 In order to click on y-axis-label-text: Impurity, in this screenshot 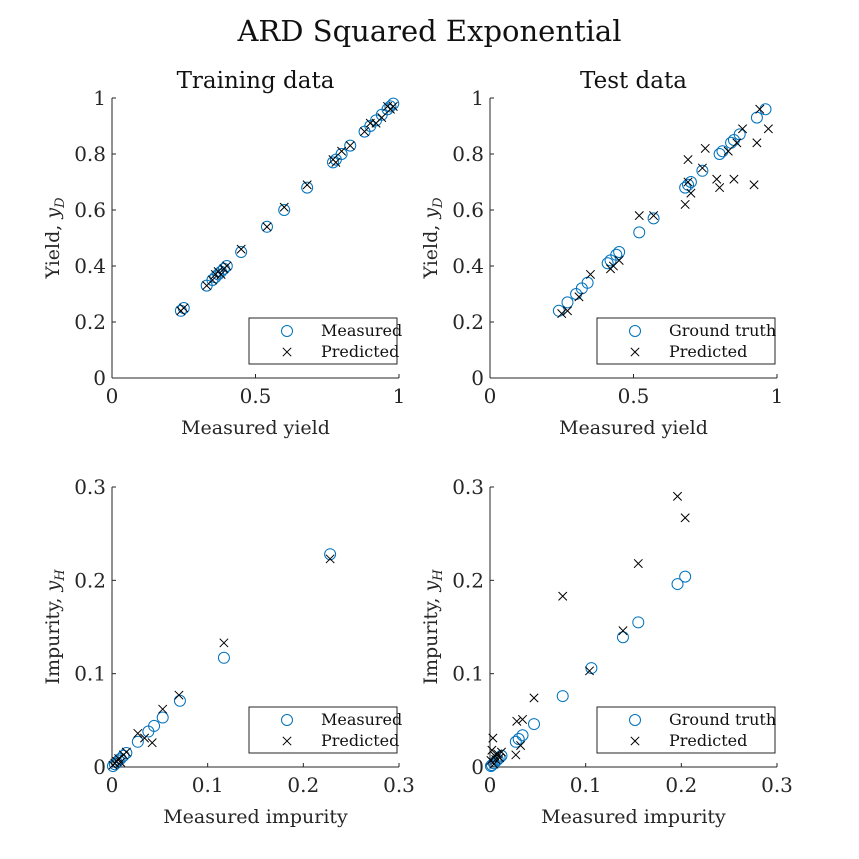, I will do `click(431, 638)`.